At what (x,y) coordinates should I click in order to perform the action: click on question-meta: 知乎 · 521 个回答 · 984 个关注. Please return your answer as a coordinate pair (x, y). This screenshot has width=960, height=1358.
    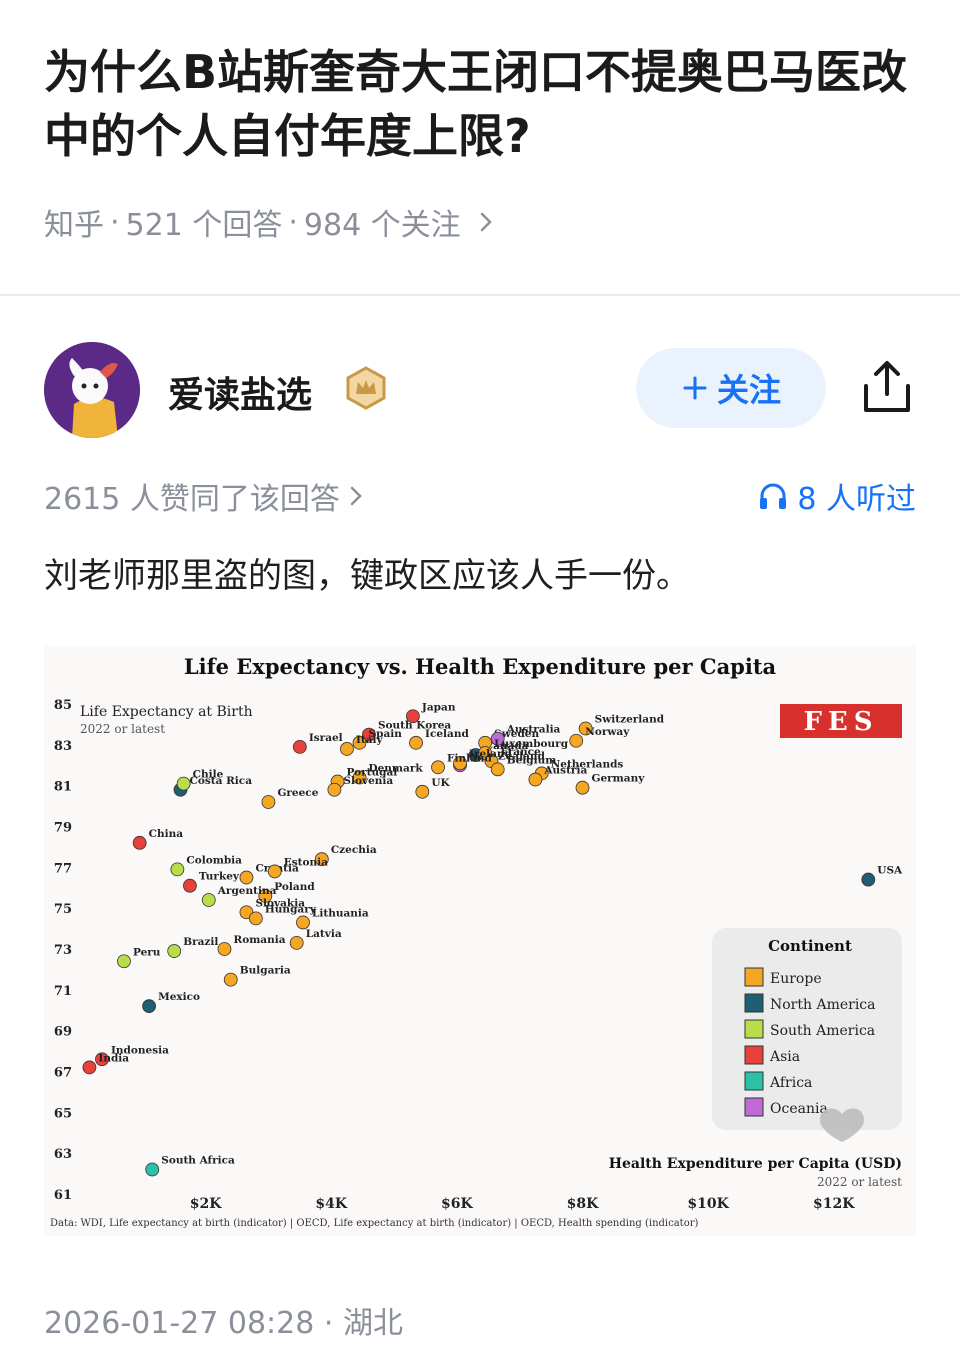
    Looking at the image, I should click on (270, 222).